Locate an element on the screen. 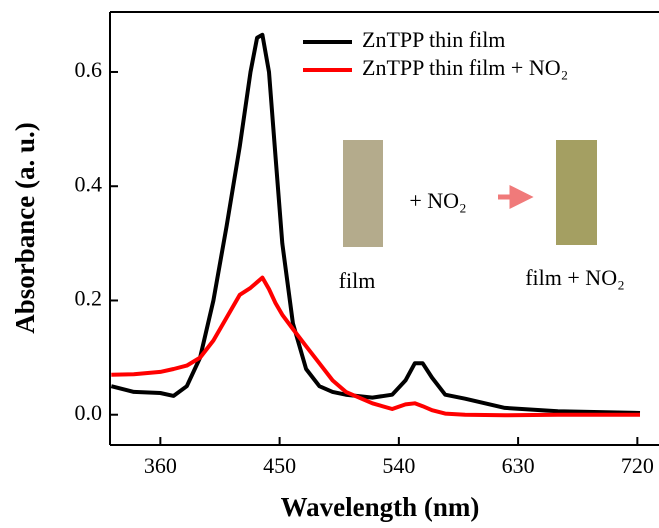 The image size is (659, 528). annotation: + NO₂ is located at coordinates (437, 200).